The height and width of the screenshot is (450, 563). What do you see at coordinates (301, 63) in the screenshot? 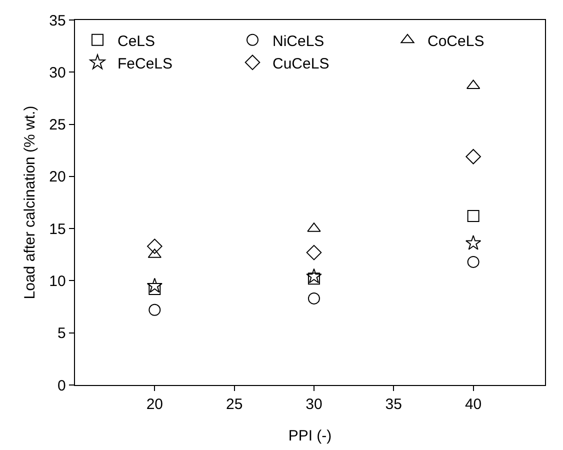
I see `legend-label: CuCeLS` at bounding box center [301, 63].